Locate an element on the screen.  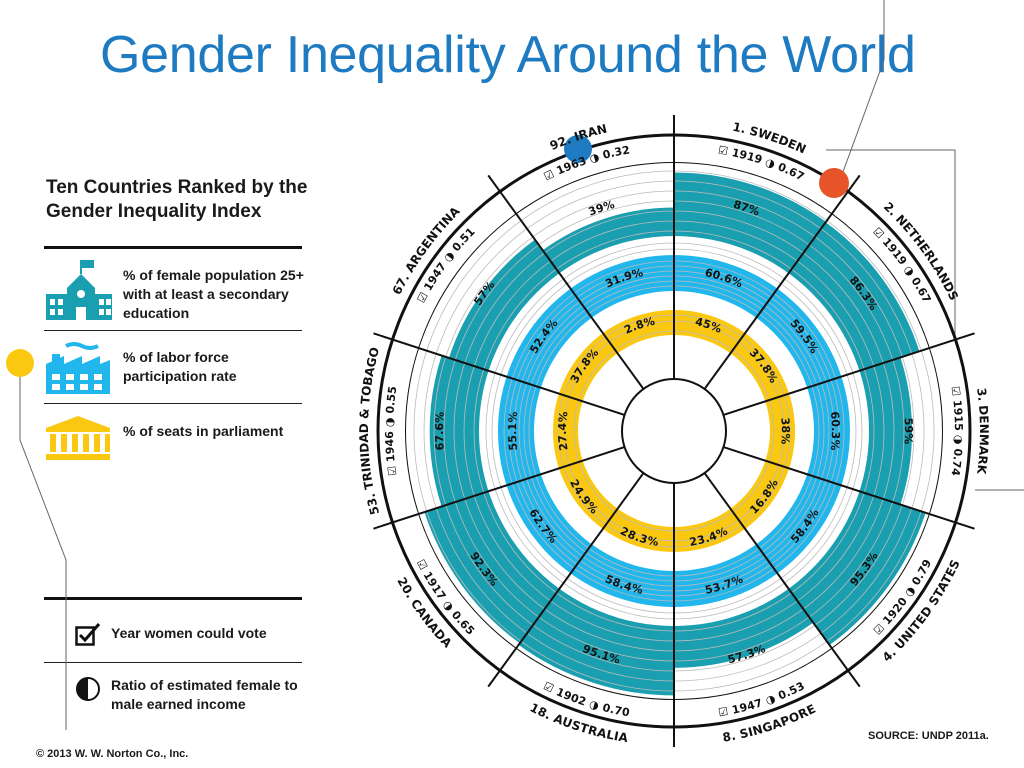
parliament-value-label: 38% is located at coordinates (785, 431).